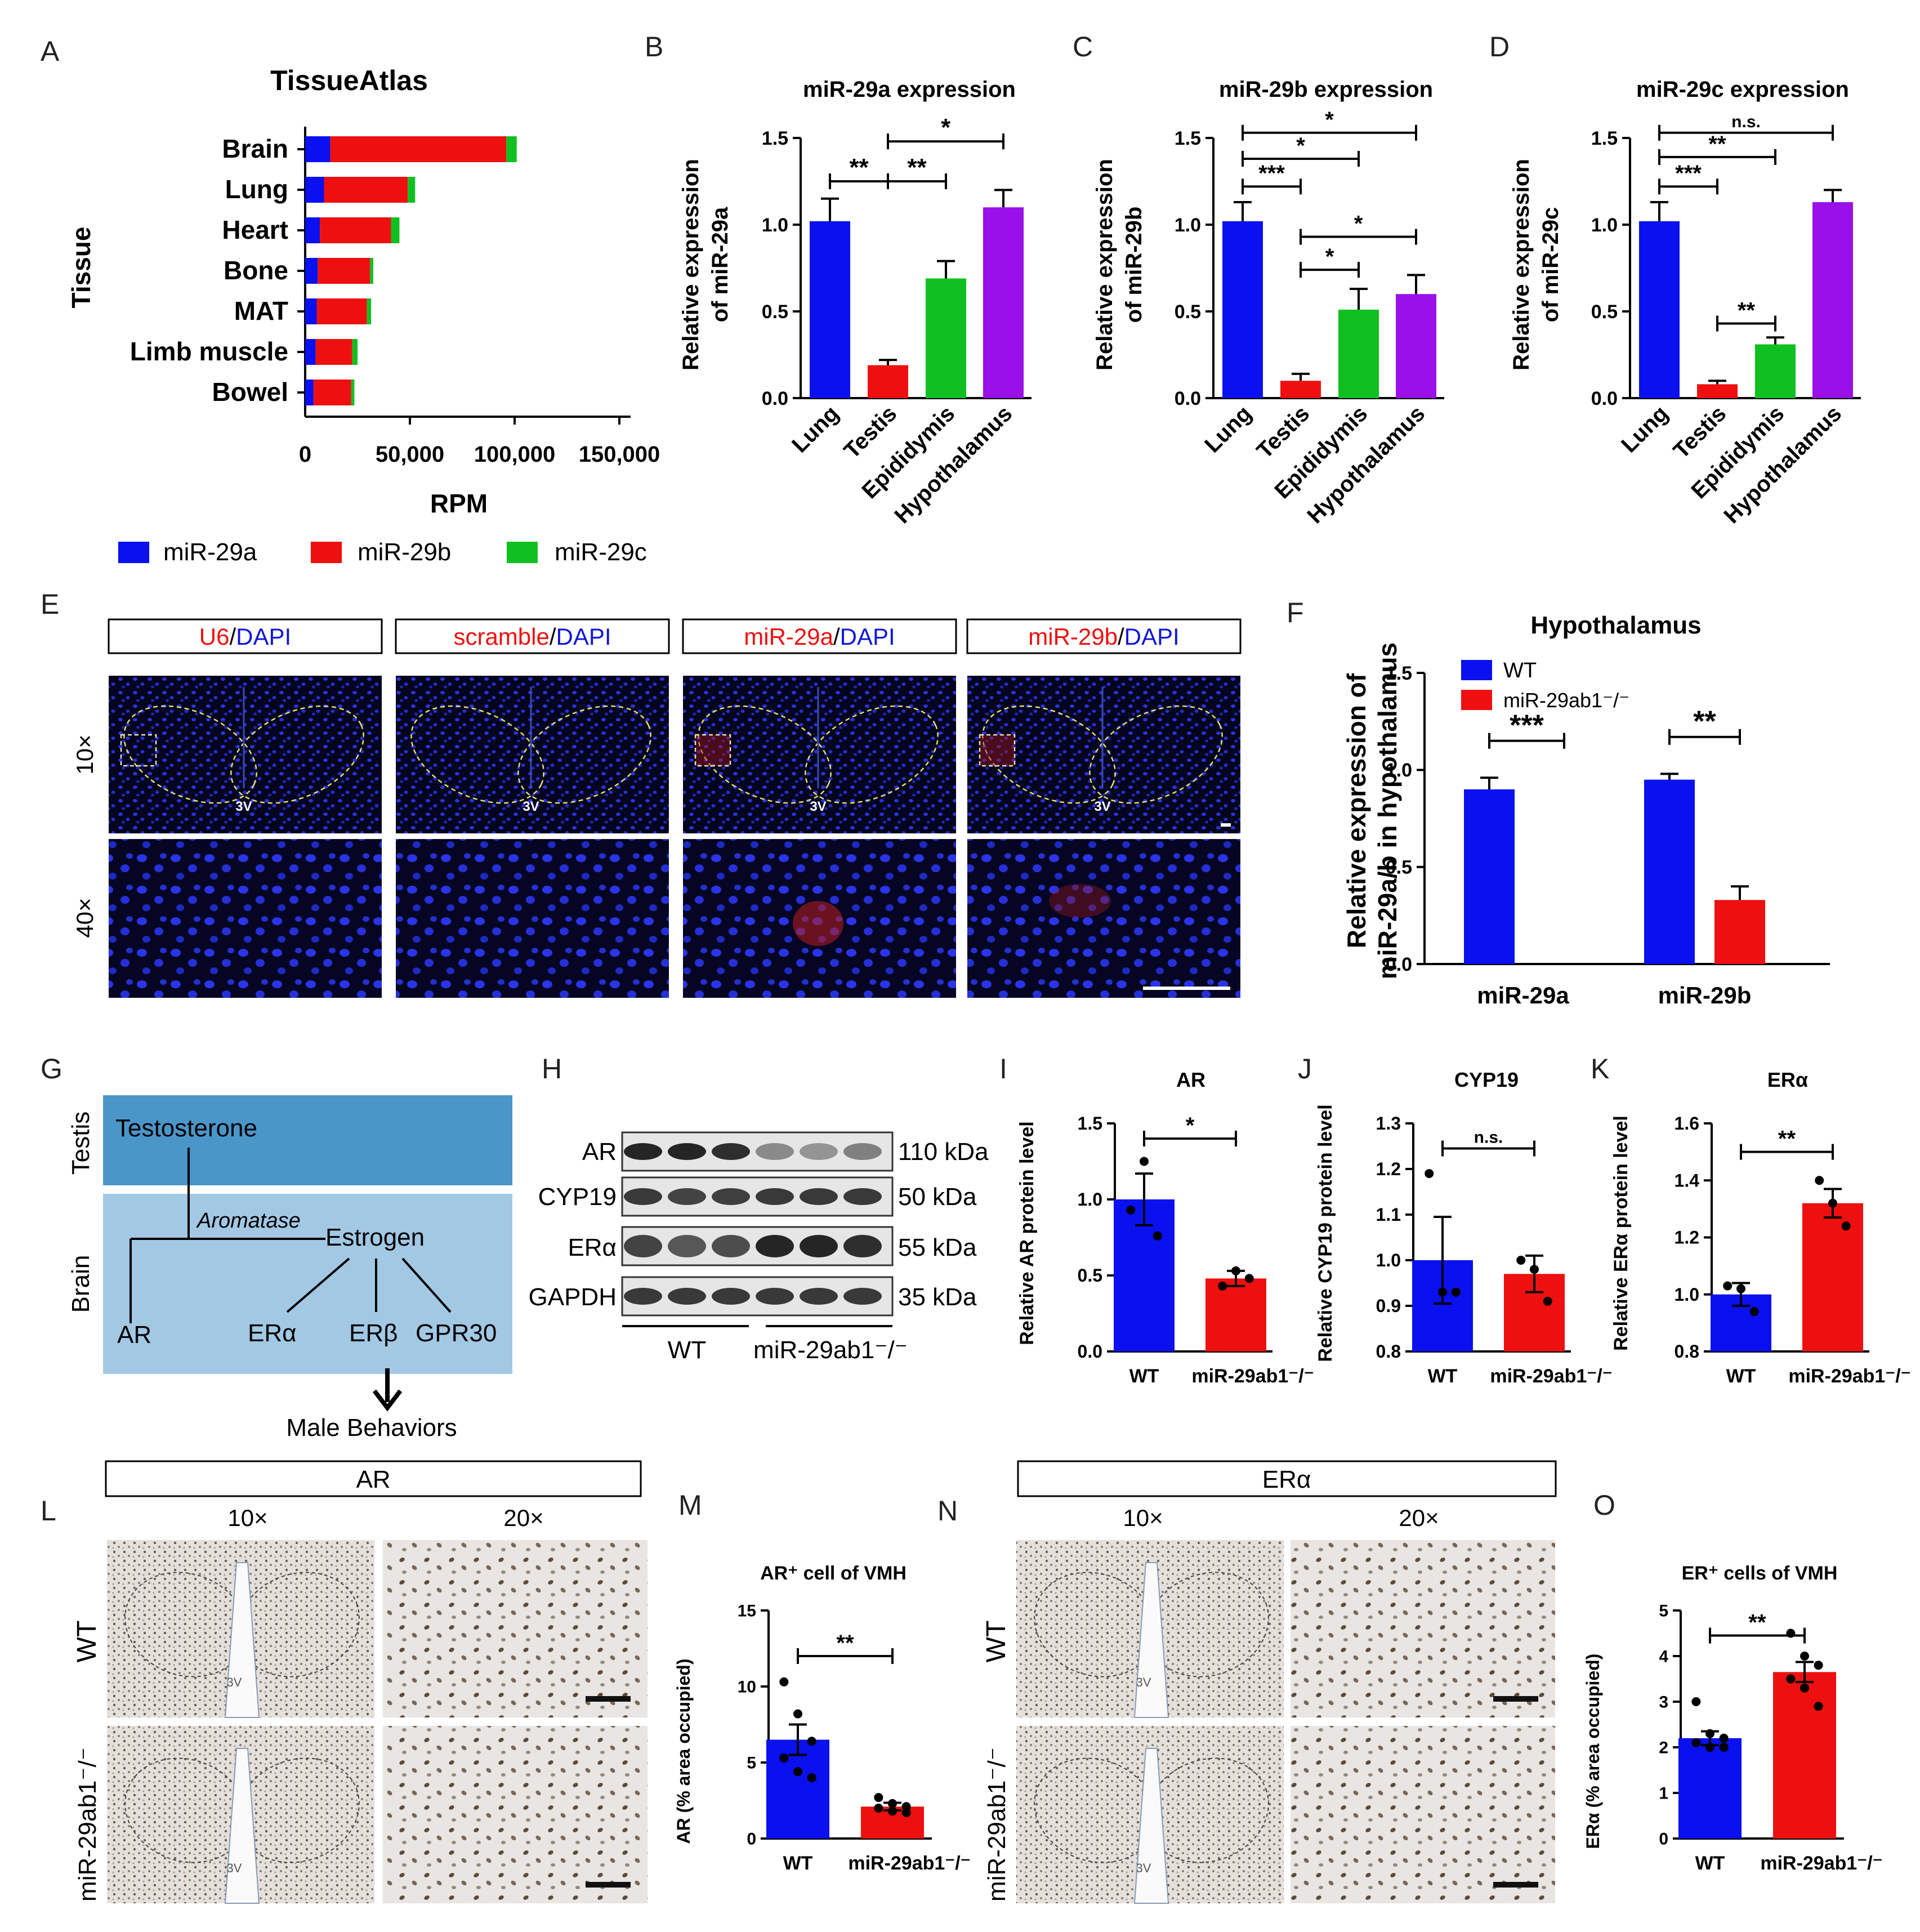 Image resolution: width=1920 pixels, height=1932 pixels. Describe the element at coordinates (1566, 700) in the screenshot. I see `f-legend-ko: miR-29ab1⁻/⁻` at that location.